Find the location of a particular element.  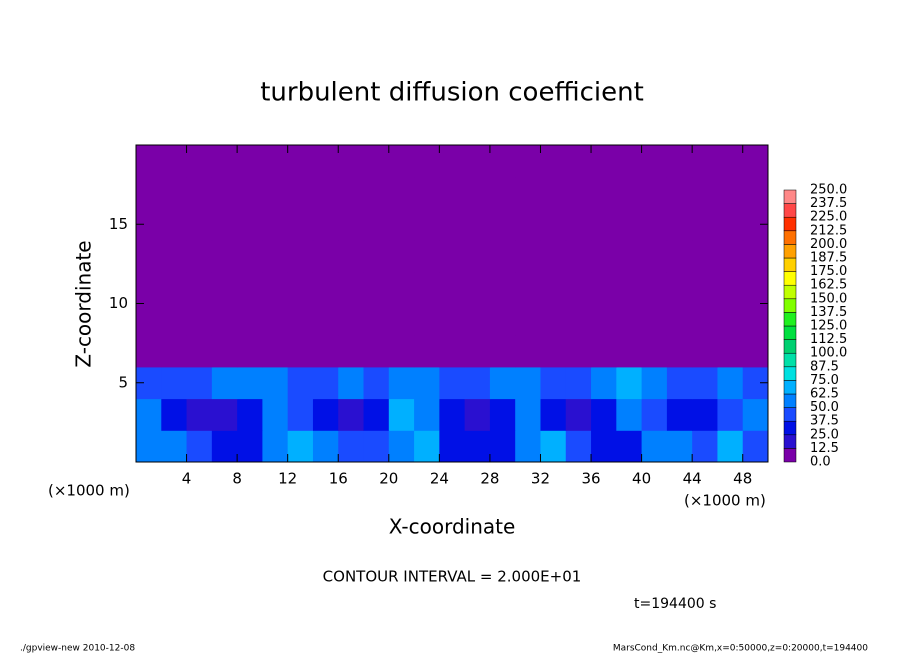

colorbar-label: 100.0 is located at coordinates (828, 353).